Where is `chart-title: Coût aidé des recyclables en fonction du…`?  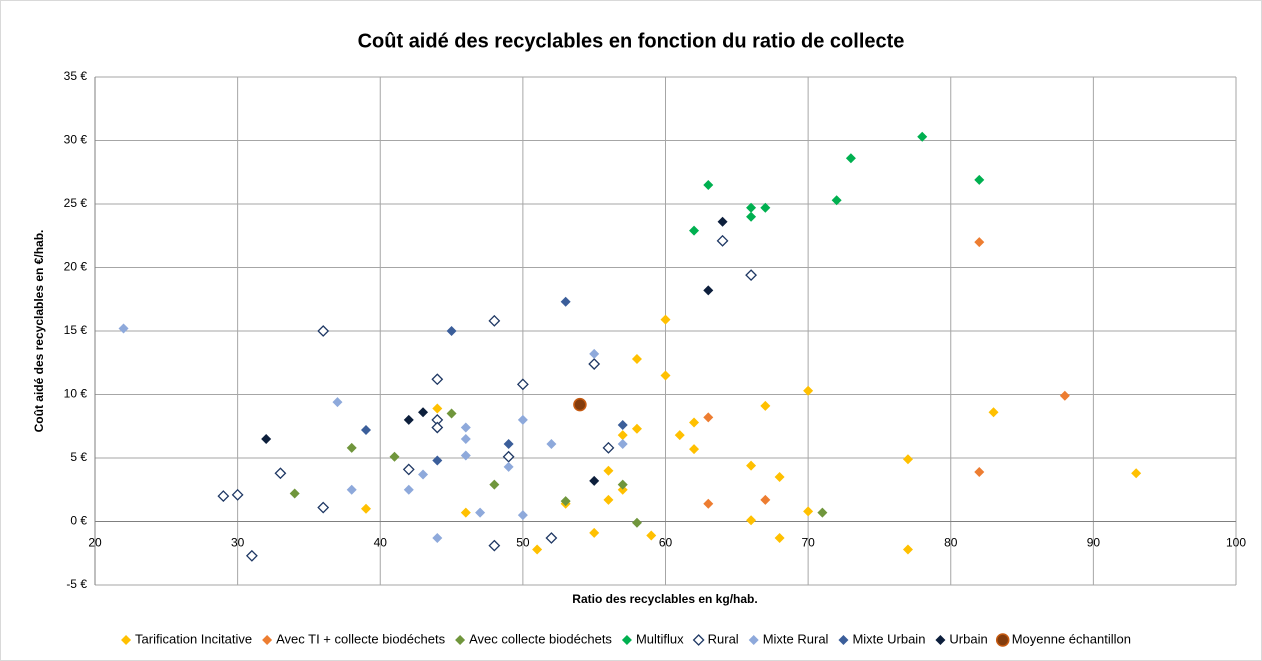 chart-title: Coût aidé des recyclables en fonction du… is located at coordinates (631, 41).